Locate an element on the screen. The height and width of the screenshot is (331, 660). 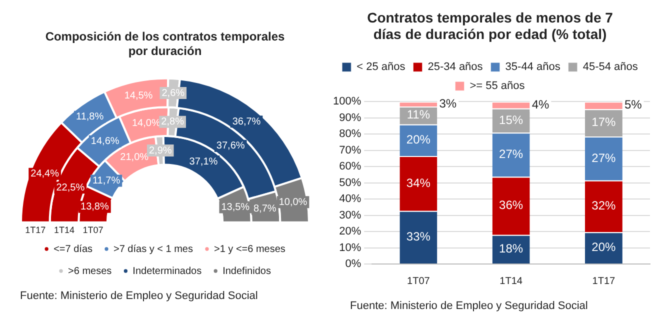
legend-label: 45-54 años is located at coordinates (610, 67).